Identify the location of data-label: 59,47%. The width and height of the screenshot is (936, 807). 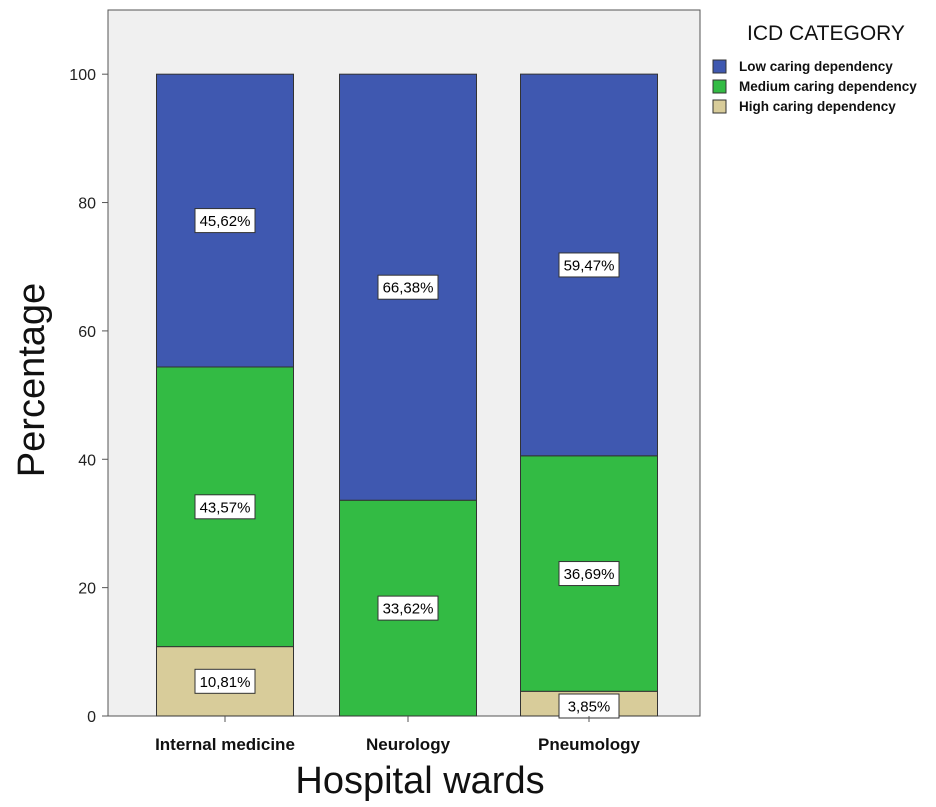
(589, 265).